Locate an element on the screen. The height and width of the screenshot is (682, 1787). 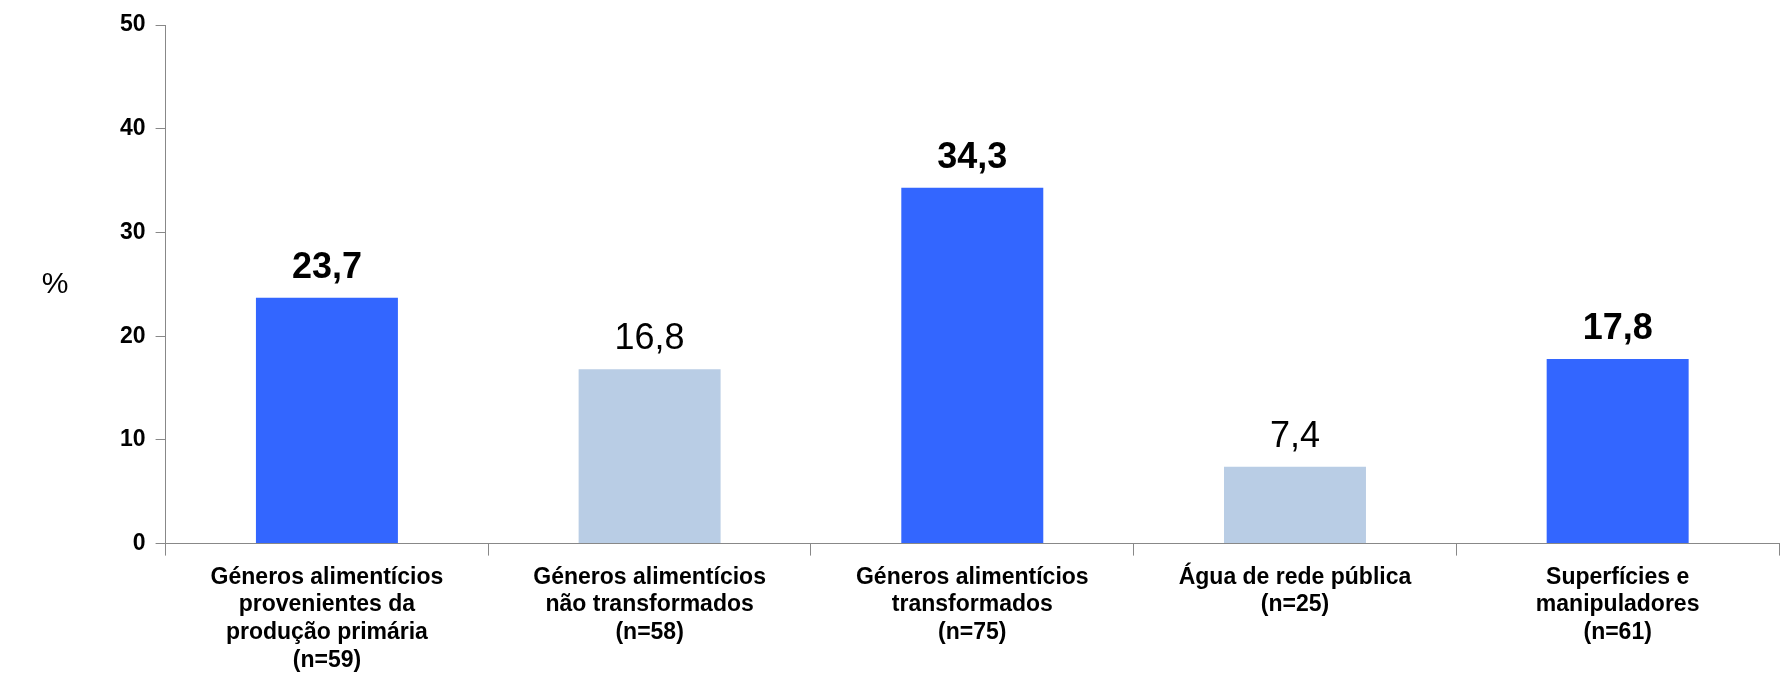
data-label: 16,8 is located at coordinates (649, 337).